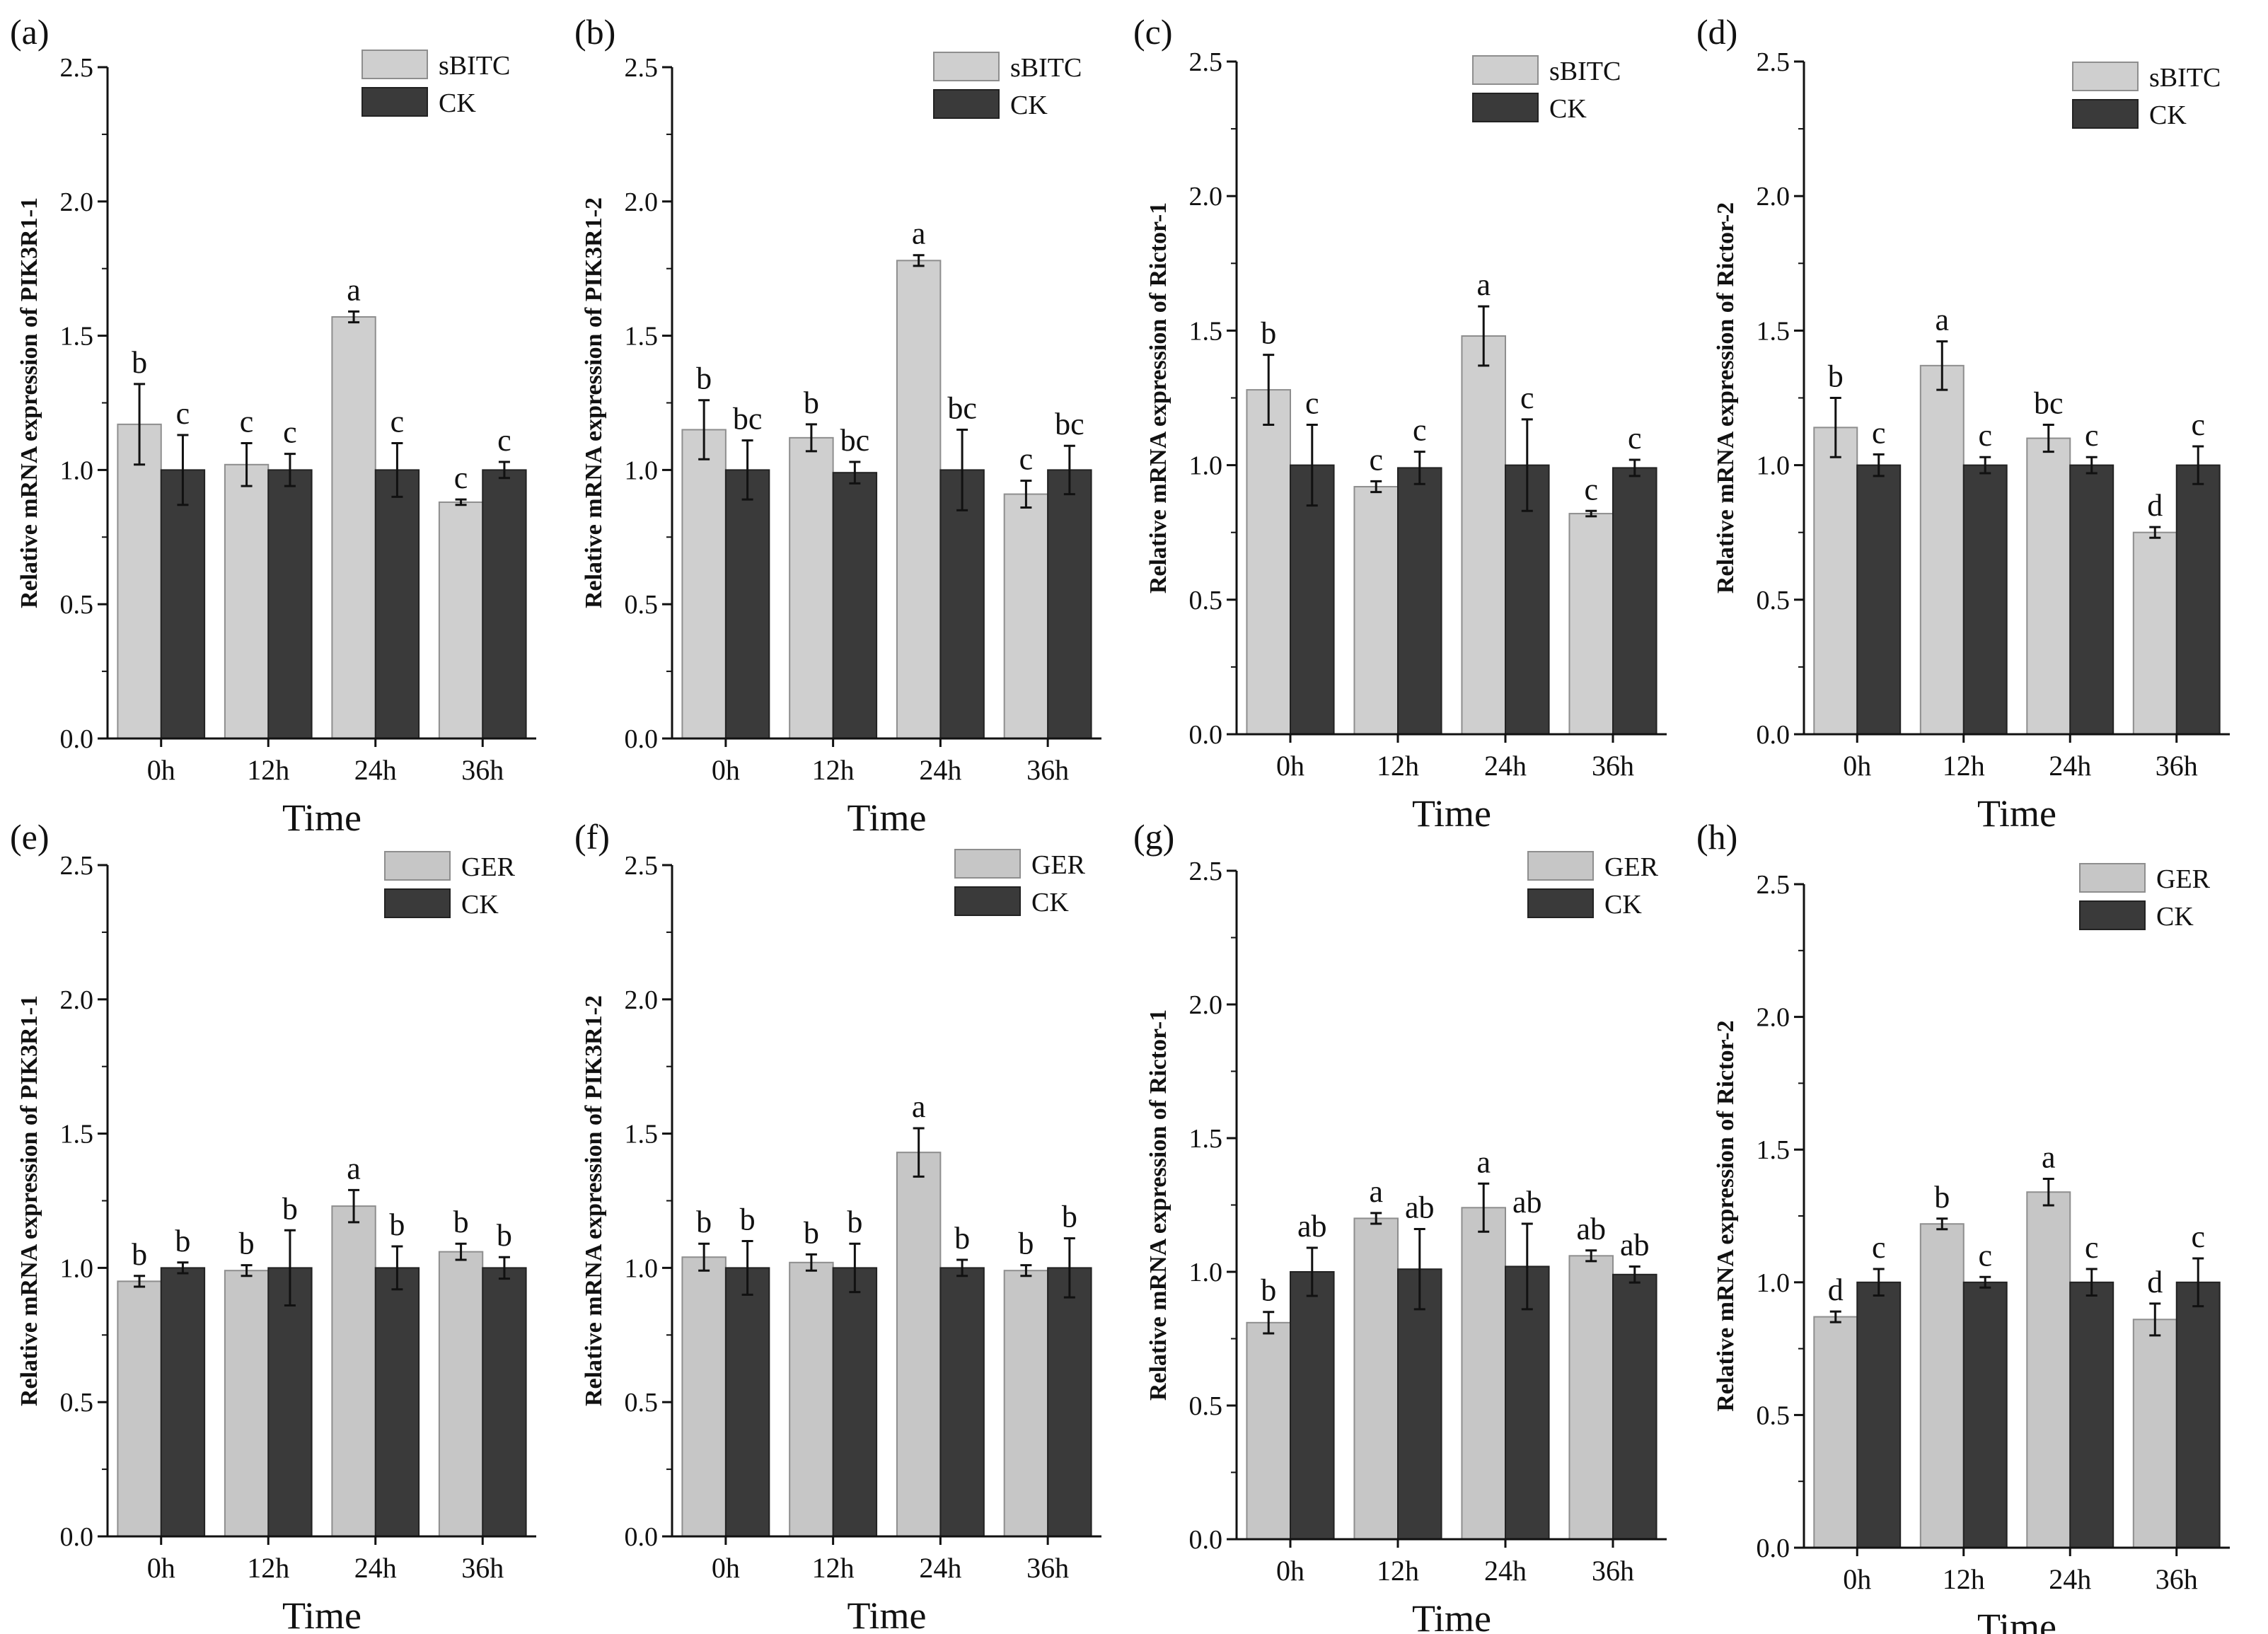 The image size is (2268, 1634). What do you see at coordinates (29, 403) in the screenshot?
I see `y-axis-title: Relative mRNA expression of PIK3R1-1` at bounding box center [29, 403].